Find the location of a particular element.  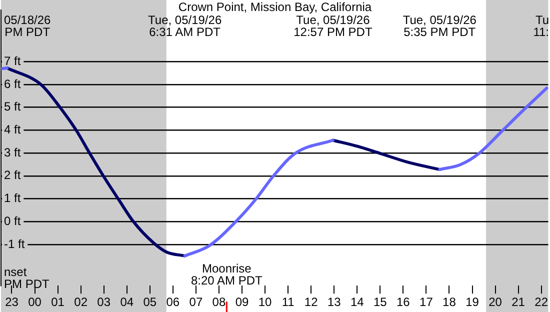

annotation: Tue, 05/19/26 12:57 PM PDT is located at coordinates (333, 26).